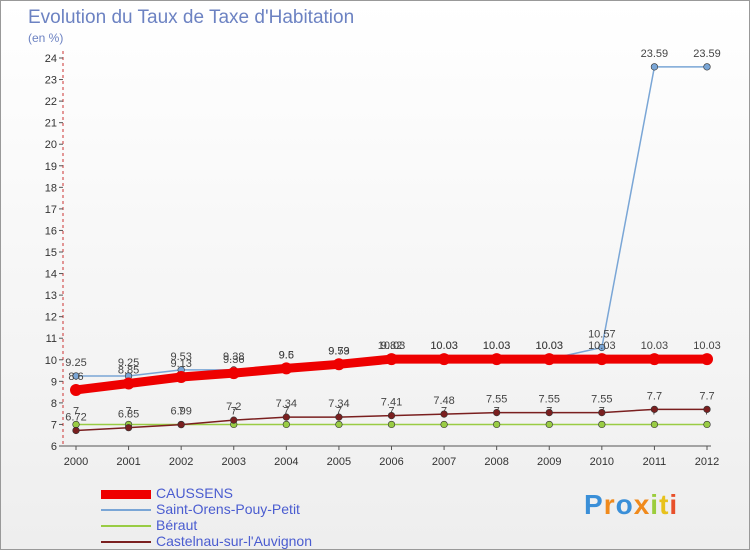  Describe the element at coordinates (54, 425) in the screenshot. I see `y-tick-label-7: 7` at that location.